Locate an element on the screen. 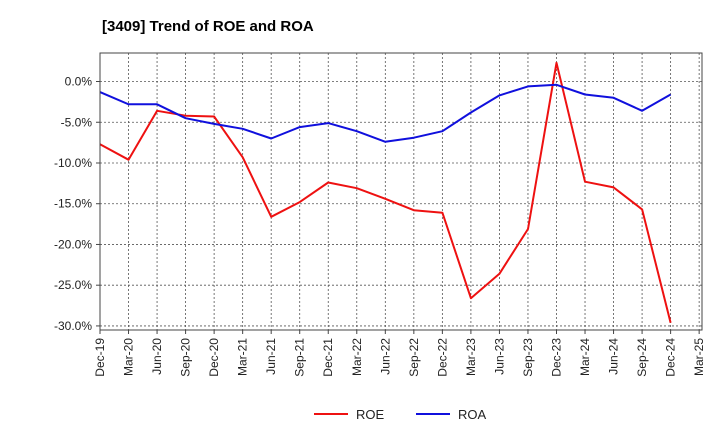  y-axis: 0.0% -5.0% -10.0% -15.0% -20.0% -25.0% -30.0% is located at coordinates (77, 204).